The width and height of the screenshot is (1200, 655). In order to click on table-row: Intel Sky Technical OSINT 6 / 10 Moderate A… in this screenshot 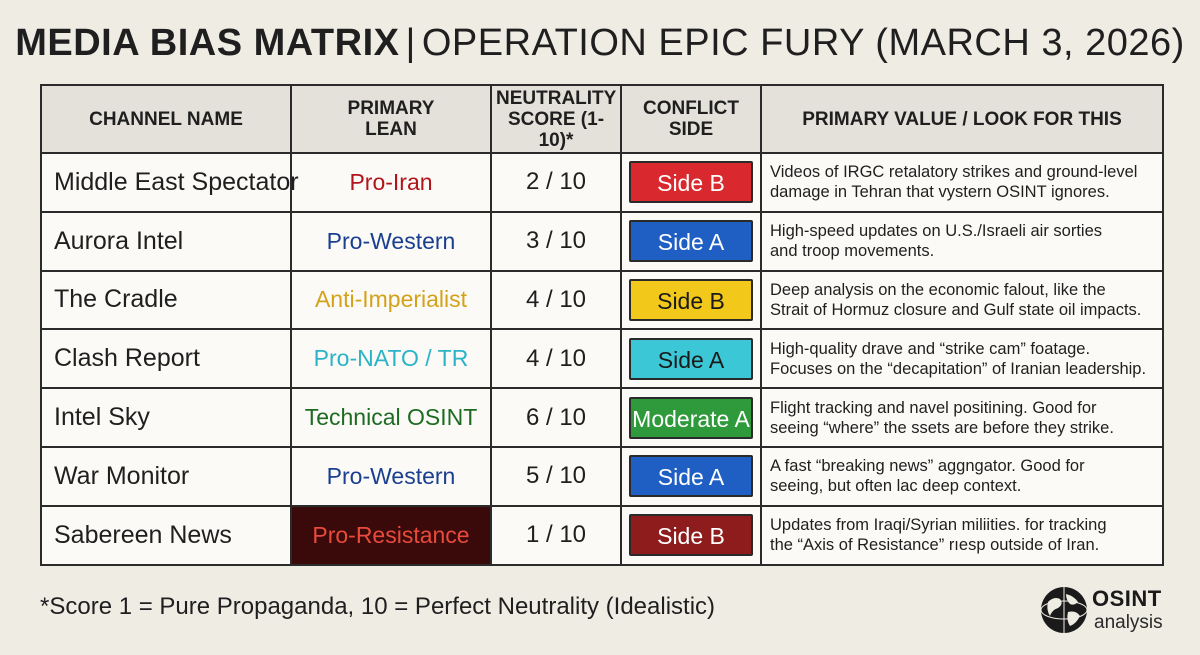, I will do `click(602, 417)`.